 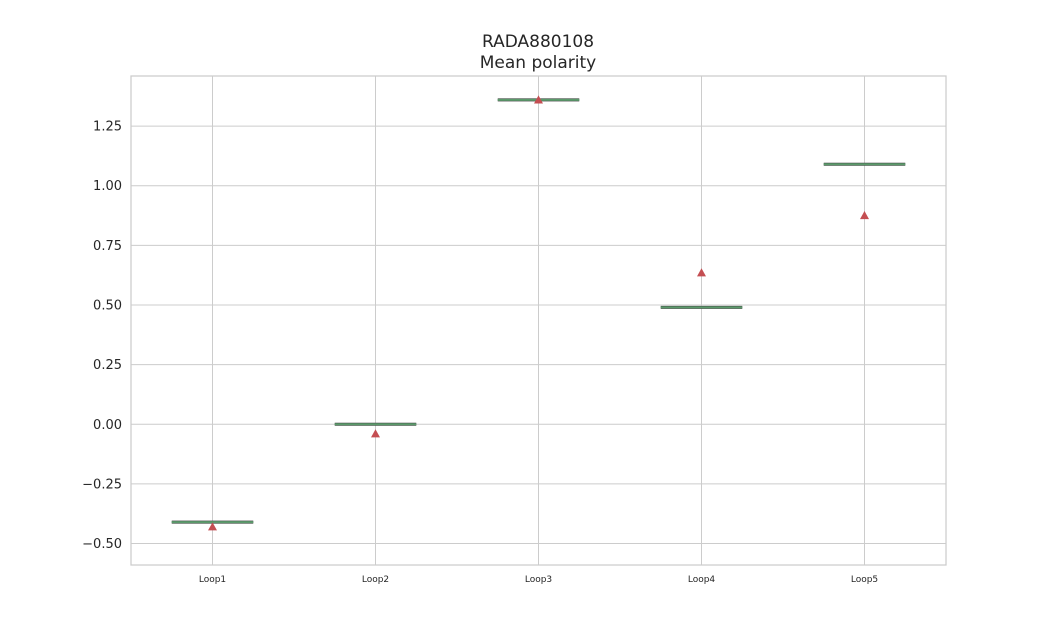 I want to click on x-tick-label: Loop4, so click(x=702, y=580).